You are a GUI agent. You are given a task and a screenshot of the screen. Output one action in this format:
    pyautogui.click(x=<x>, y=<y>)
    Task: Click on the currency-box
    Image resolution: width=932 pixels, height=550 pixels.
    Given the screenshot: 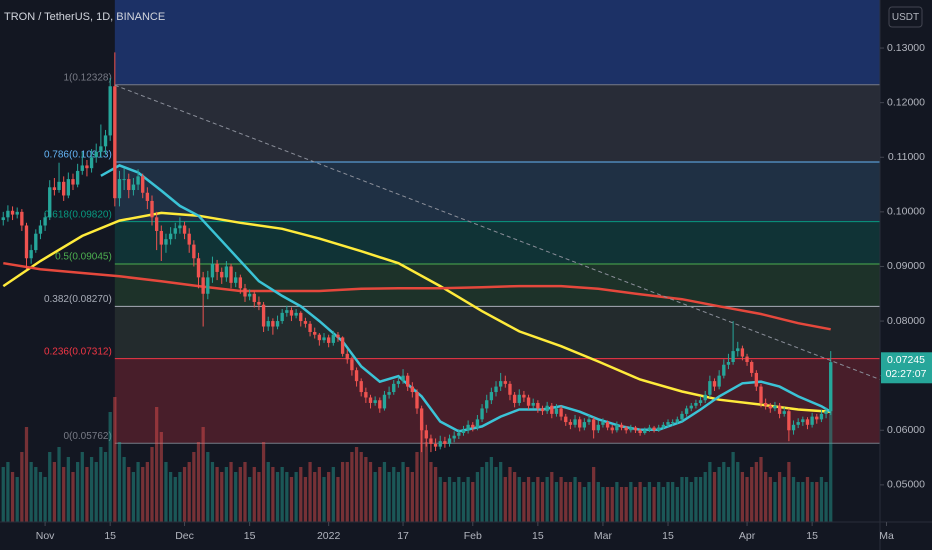 What is the action you would take?
    pyautogui.click(x=905, y=17)
    